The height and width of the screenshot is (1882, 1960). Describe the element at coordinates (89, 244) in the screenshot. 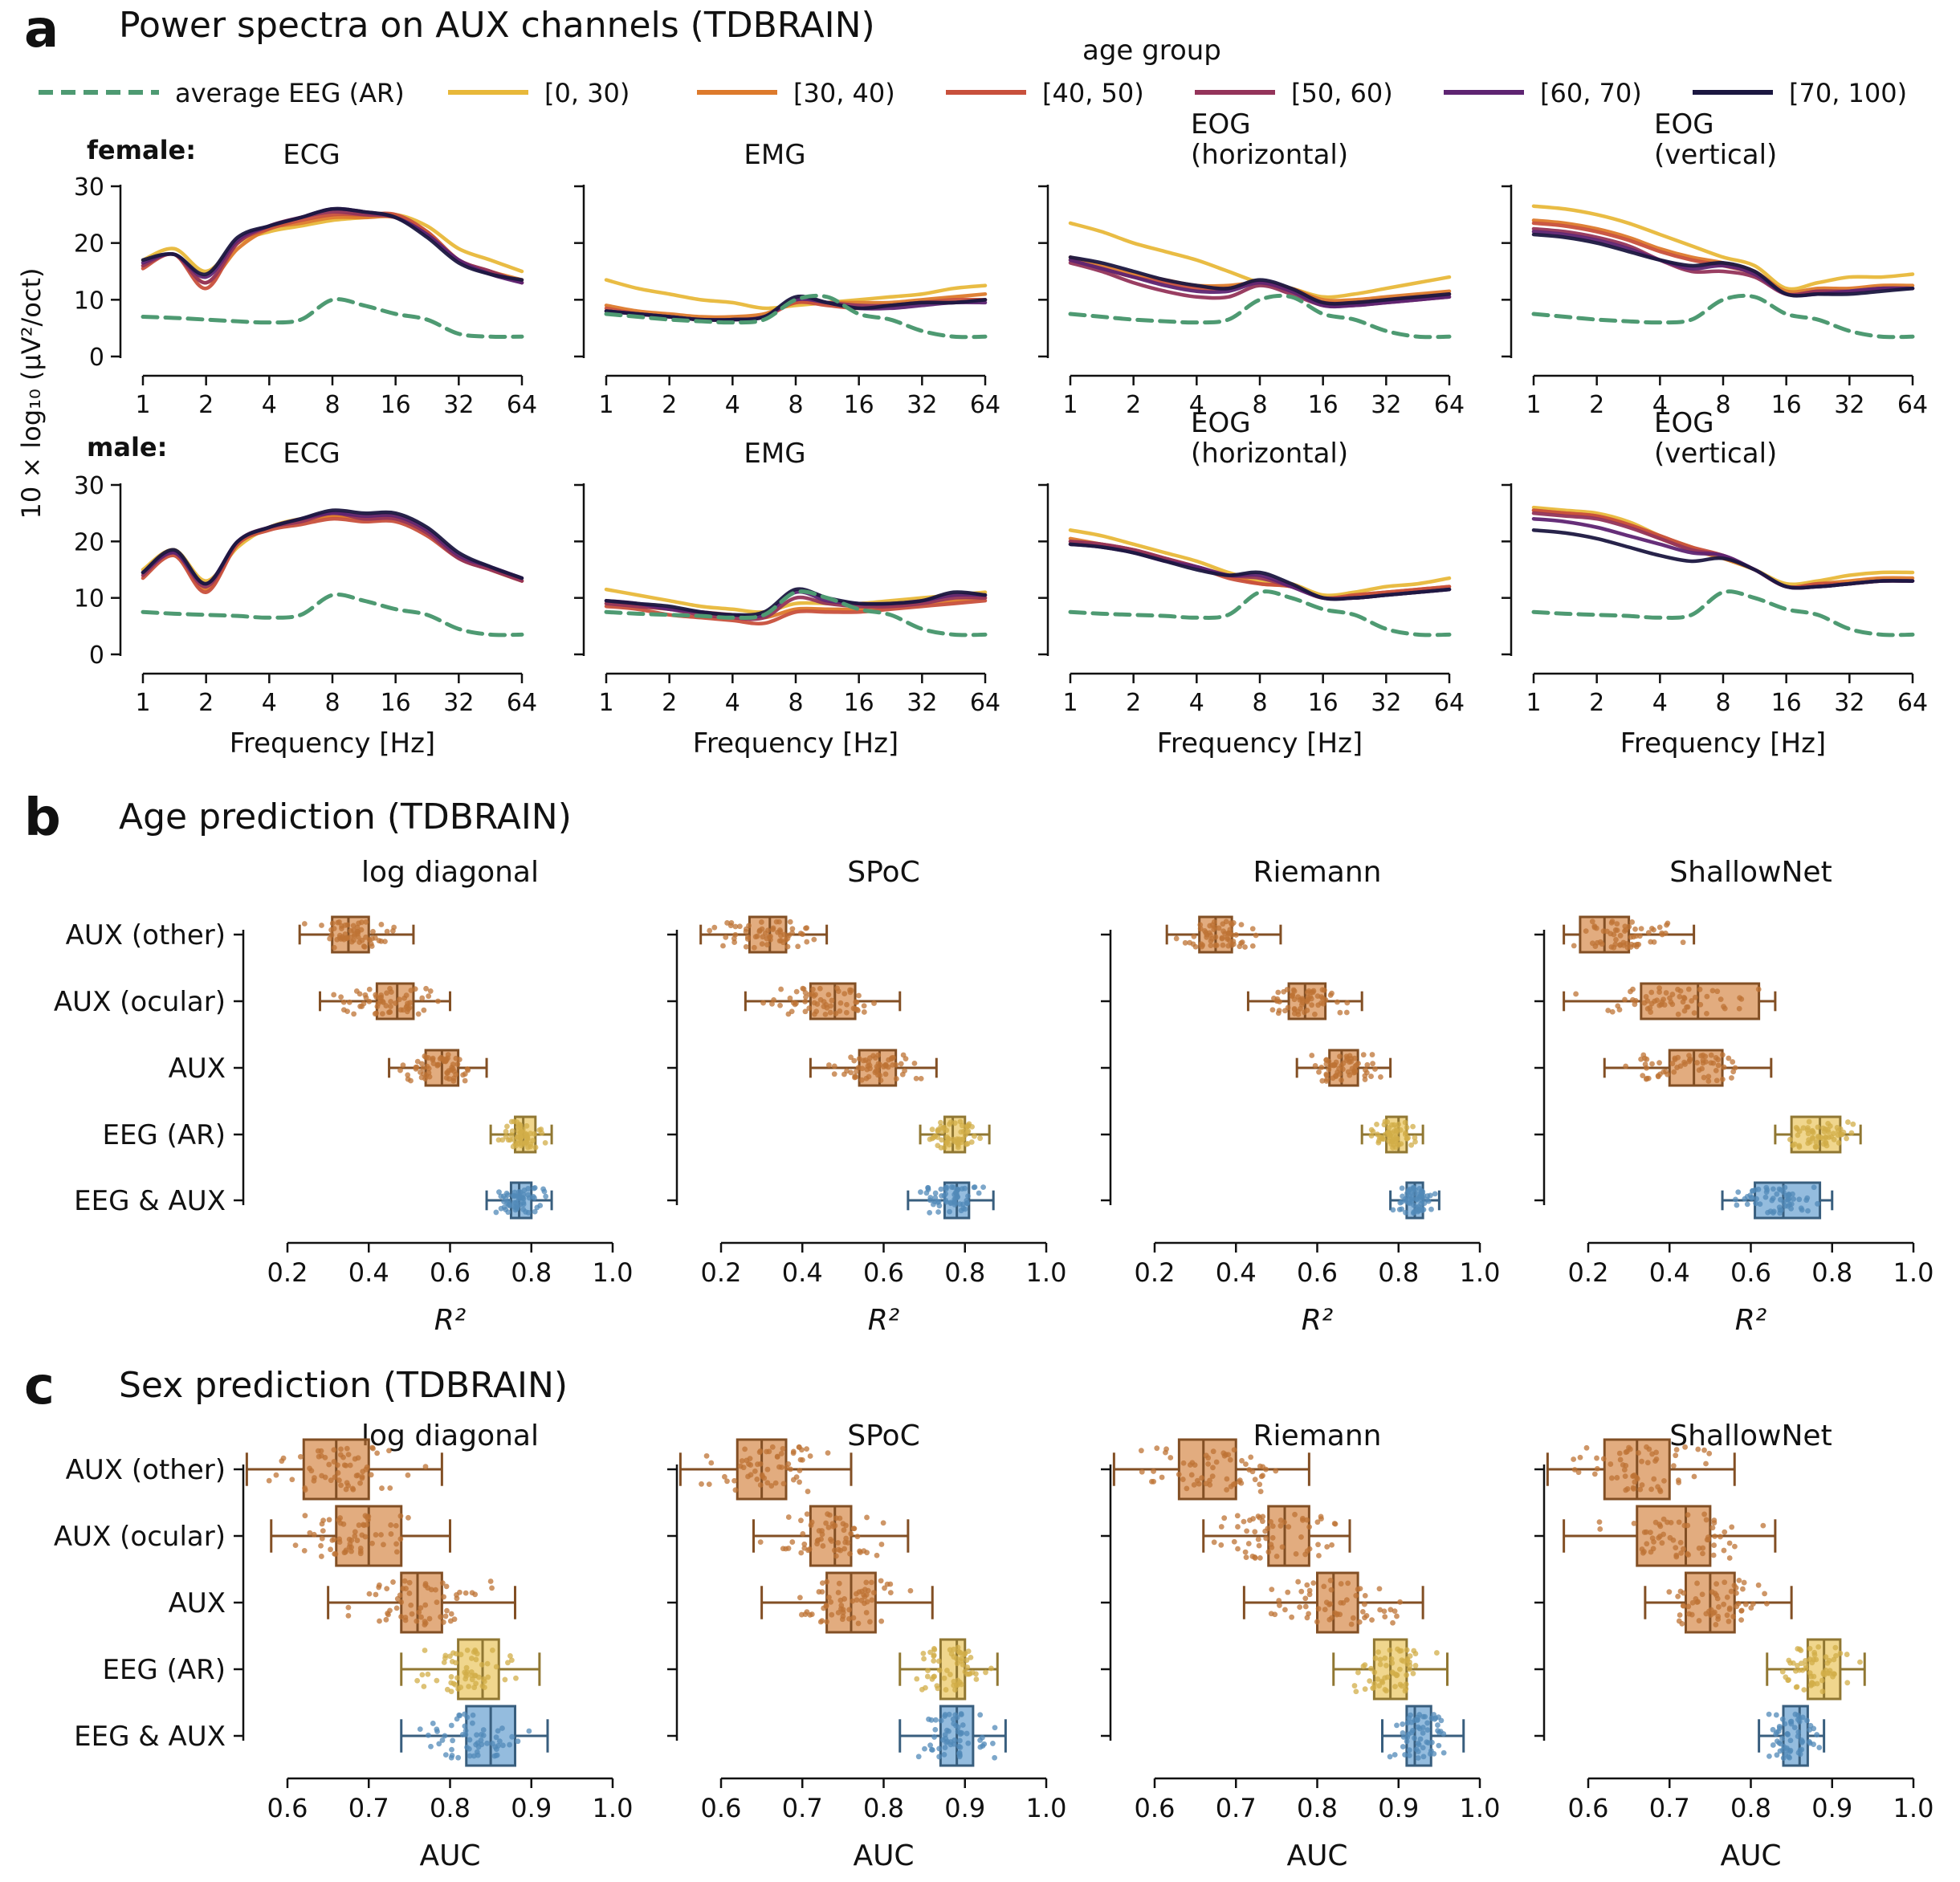

I see `y-tick-label: 20` at that location.